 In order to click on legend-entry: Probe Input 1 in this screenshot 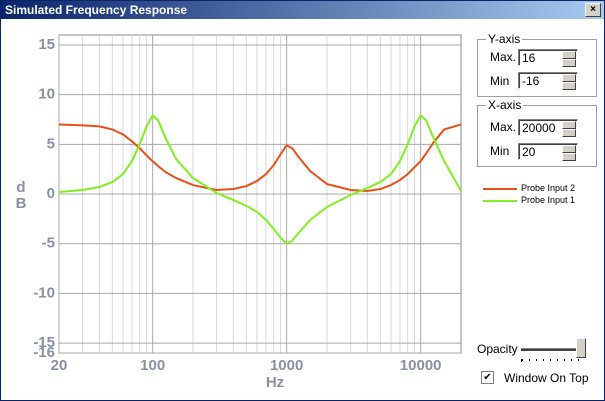, I will do `click(529, 200)`.